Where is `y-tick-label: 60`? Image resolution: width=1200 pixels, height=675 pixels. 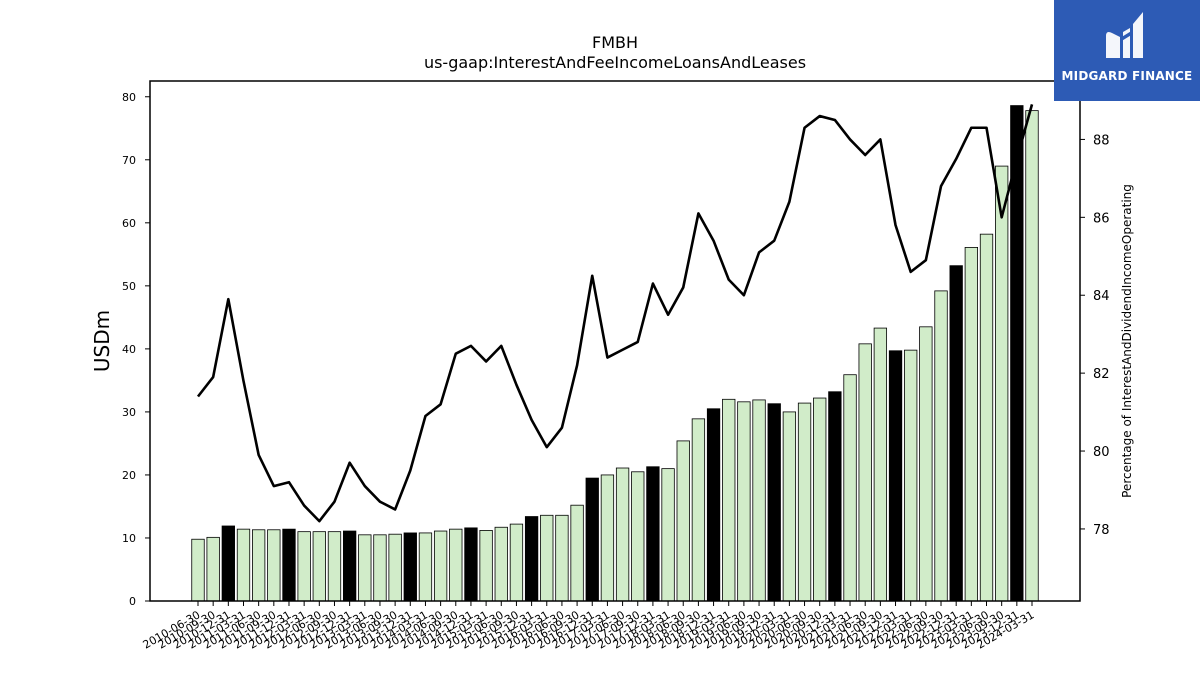
y-tick-label: 60 is located at coordinates (129, 223).